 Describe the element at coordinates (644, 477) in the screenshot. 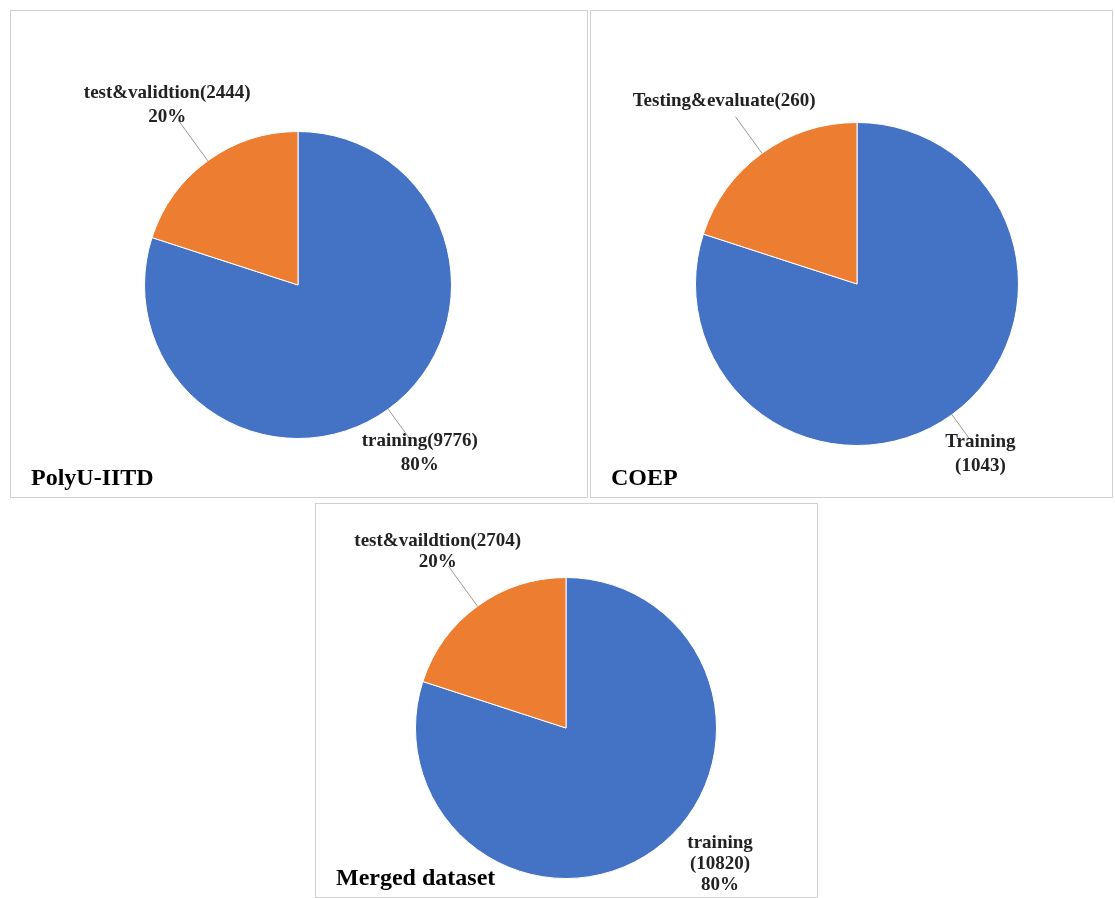

I see `text: COEP` at that location.